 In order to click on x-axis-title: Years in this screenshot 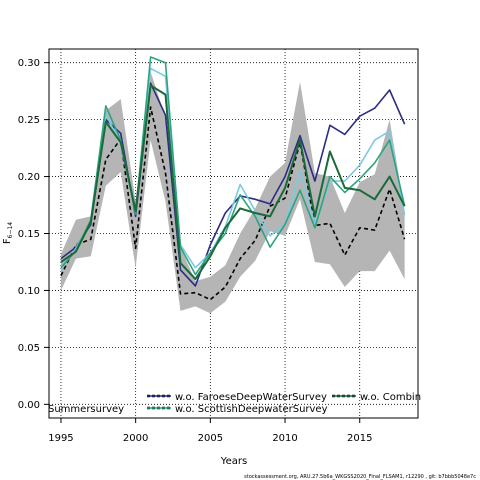, I will do `click(233, 461)`.